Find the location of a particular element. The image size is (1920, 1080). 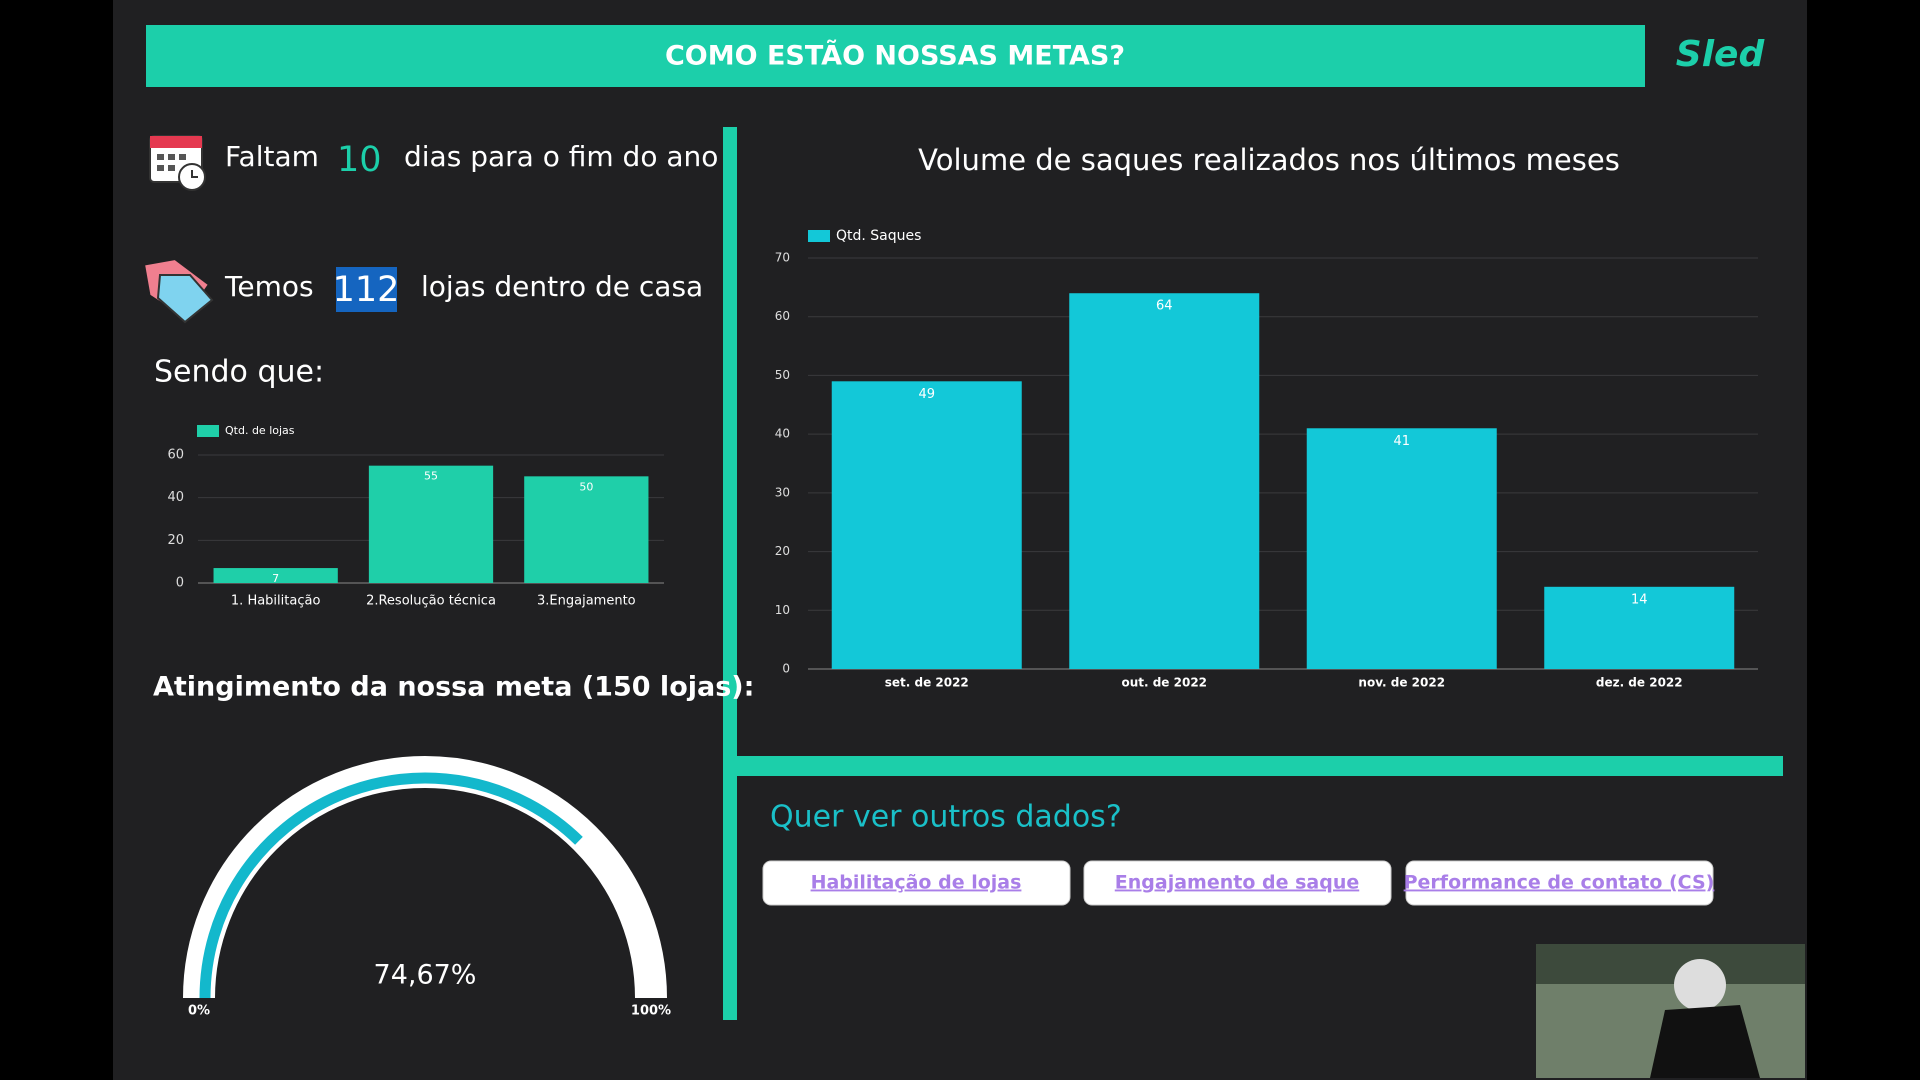

bar-value-label: 49 is located at coordinates (926, 394).